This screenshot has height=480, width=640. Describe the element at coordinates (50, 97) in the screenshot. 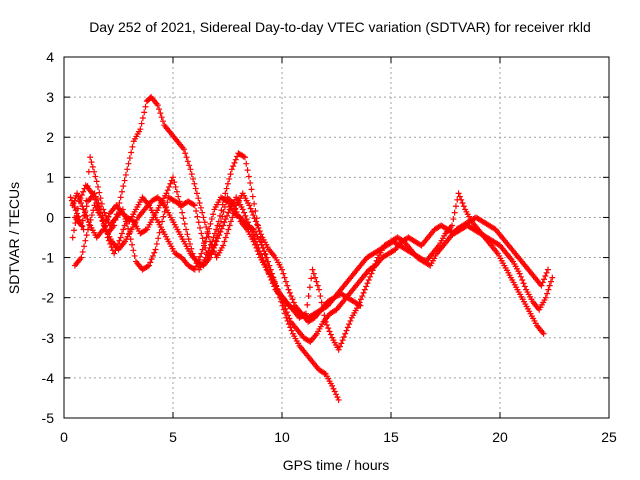

I see `y-tick-label: 3` at that location.